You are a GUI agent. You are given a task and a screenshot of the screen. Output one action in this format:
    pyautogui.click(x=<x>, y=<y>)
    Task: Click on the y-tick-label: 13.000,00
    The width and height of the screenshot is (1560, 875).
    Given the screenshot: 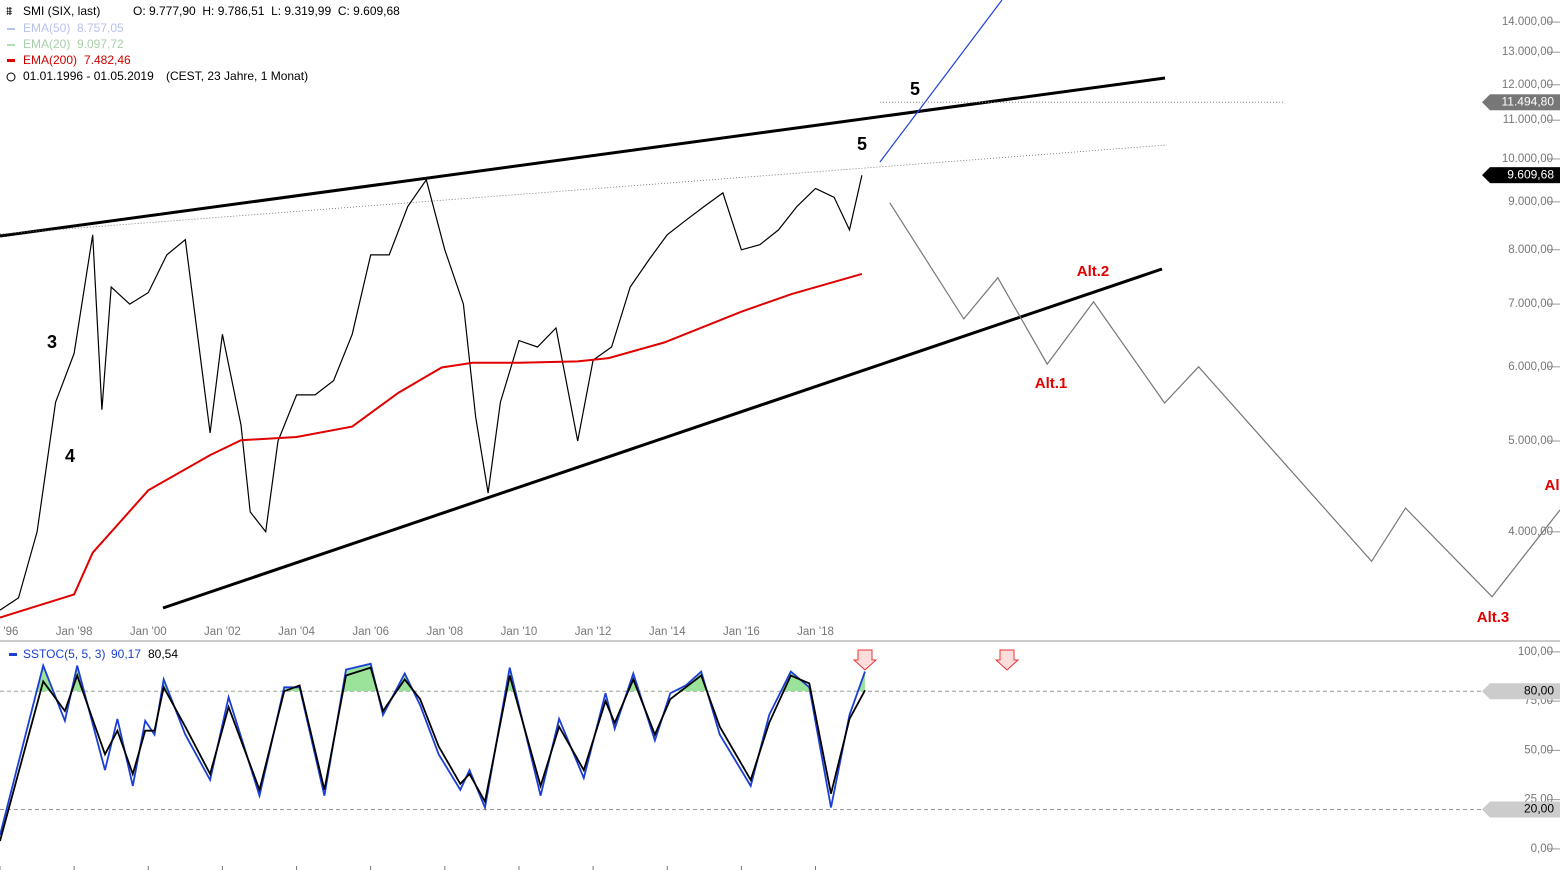 What is the action you would take?
    pyautogui.click(x=1527, y=52)
    